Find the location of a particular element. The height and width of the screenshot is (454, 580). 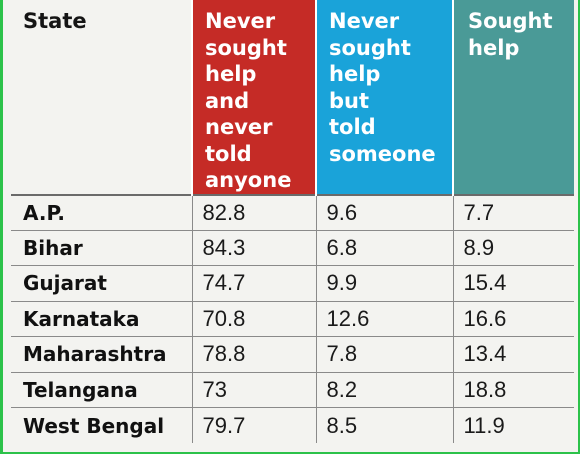

table-row: West Bengal 79.7 8.5 11.9 is located at coordinates (292, 425).